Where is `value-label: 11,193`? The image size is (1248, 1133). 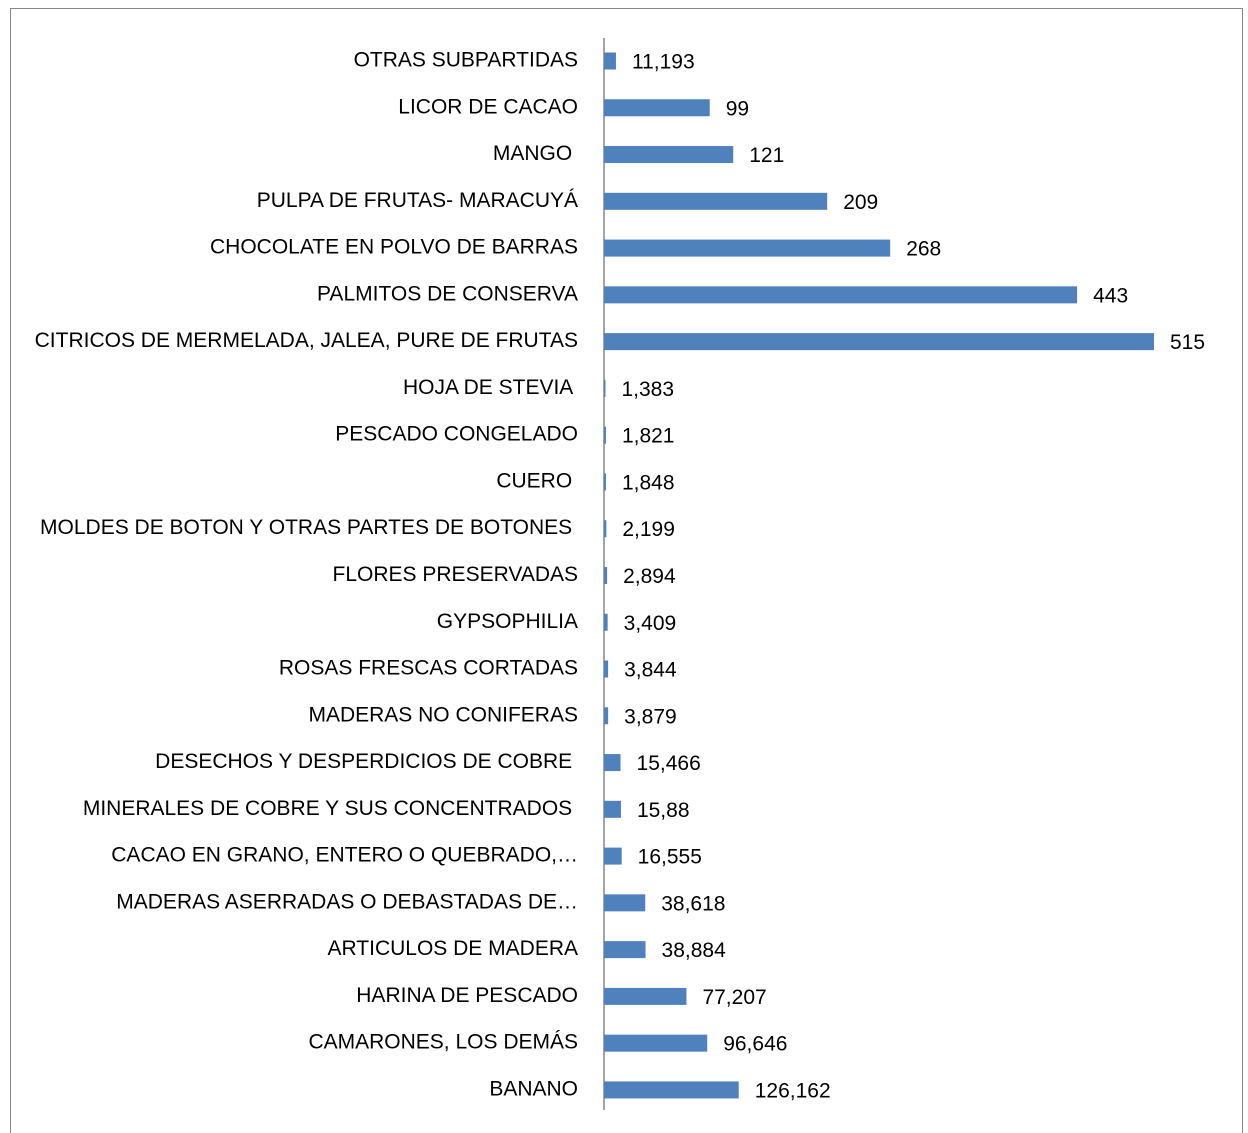 value-label: 11,193 is located at coordinates (663, 62).